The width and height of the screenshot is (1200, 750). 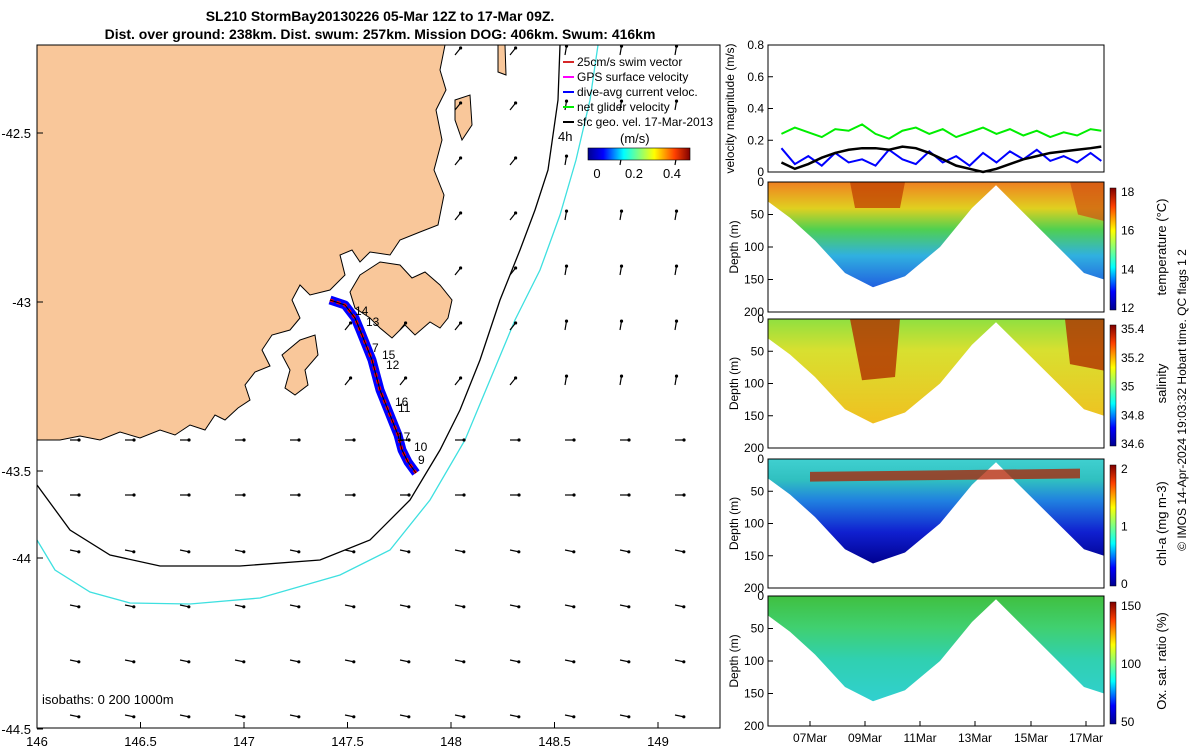 I want to click on legend-label: dive-avg current veloc., so click(x=637, y=92).